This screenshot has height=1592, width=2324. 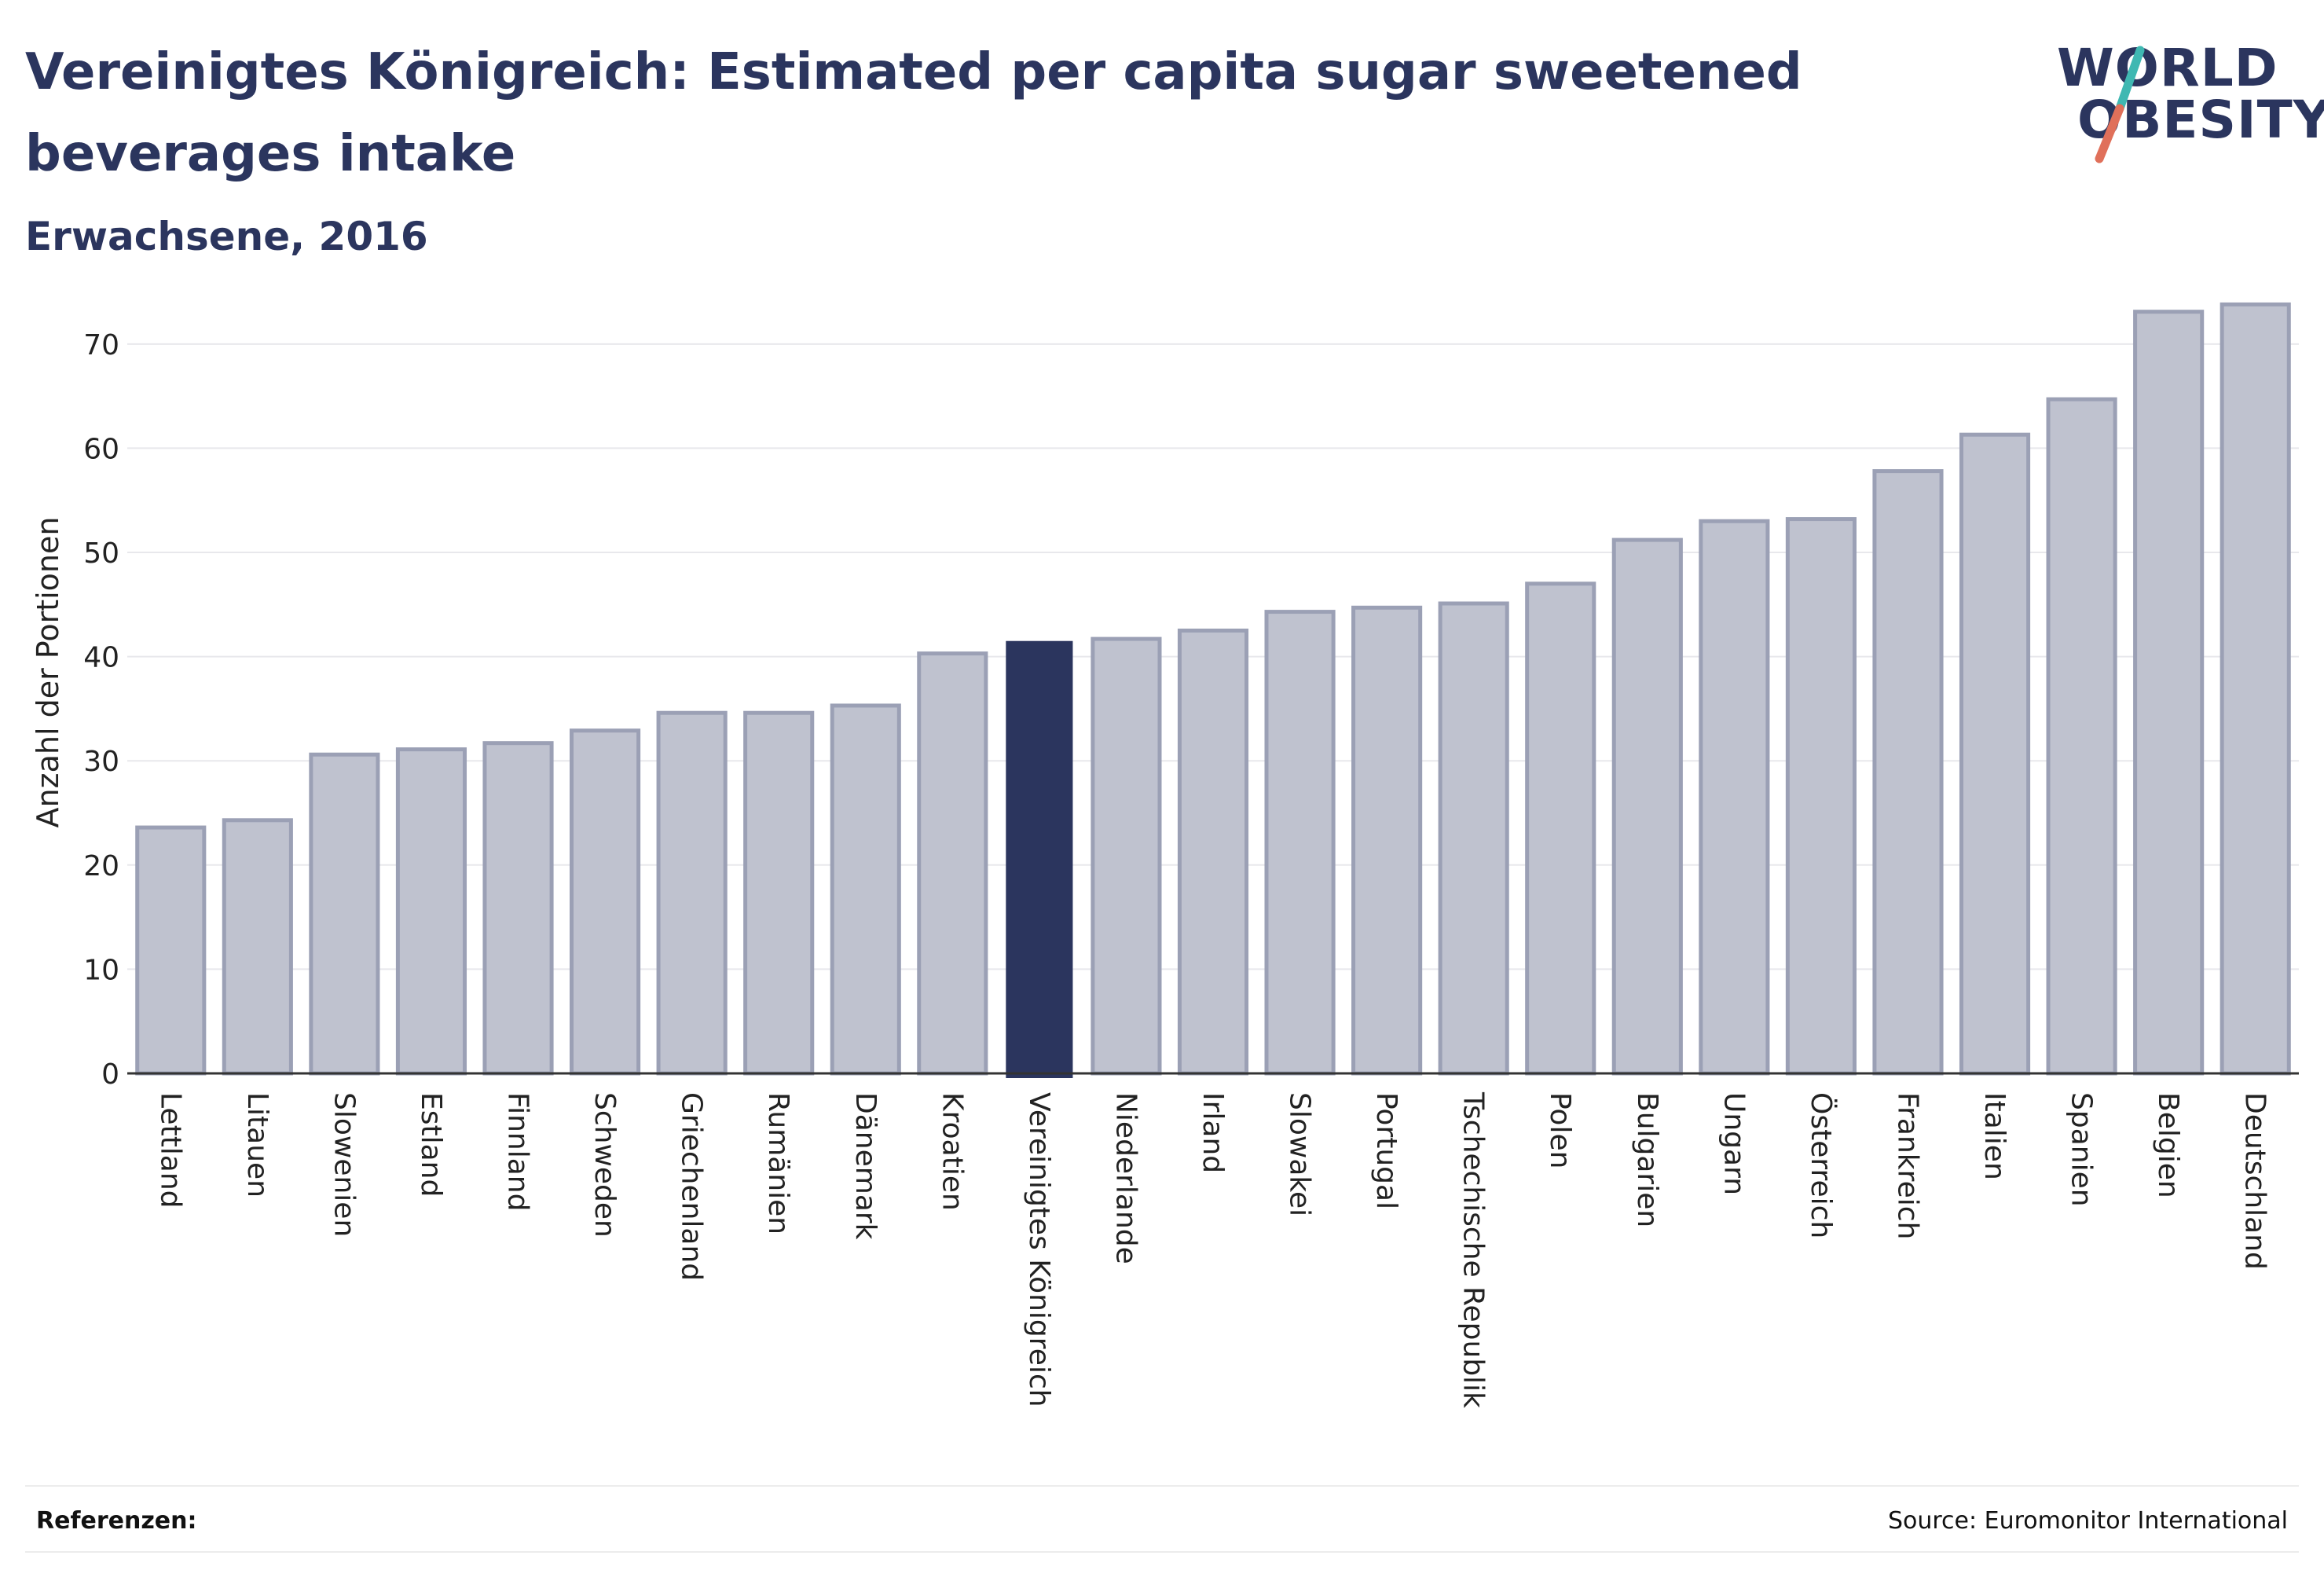 What do you see at coordinates (1994, 1136) in the screenshot?
I see `x-tick-label: Italien` at bounding box center [1994, 1136].